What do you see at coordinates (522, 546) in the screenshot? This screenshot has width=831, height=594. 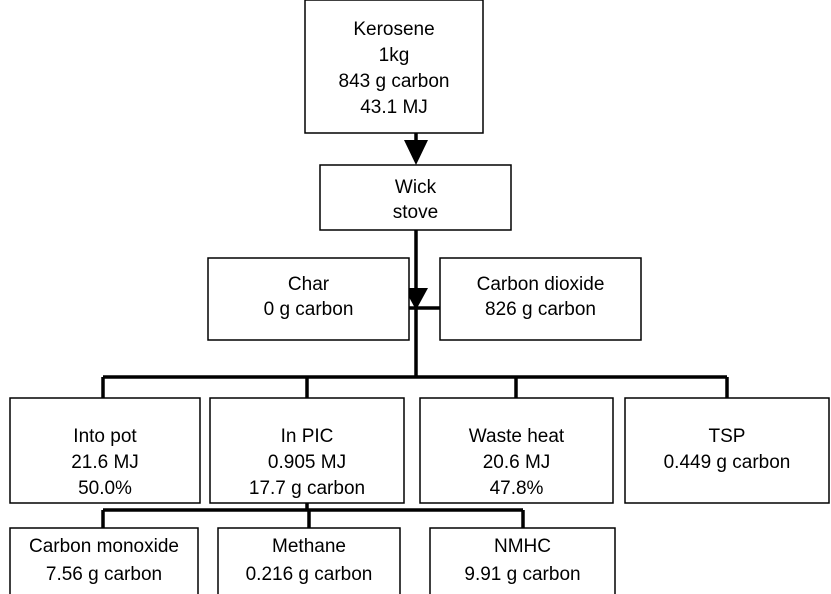 I see `node-label: NMHC` at bounding box center [522, 546].